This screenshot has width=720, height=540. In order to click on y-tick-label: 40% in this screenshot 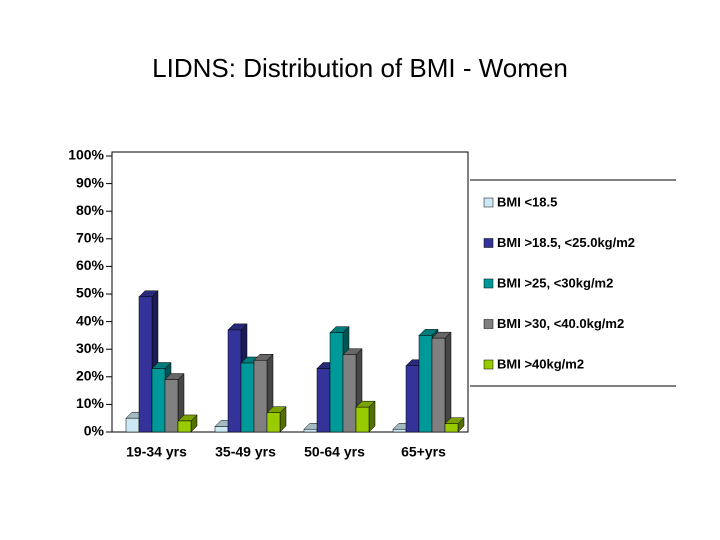, I will do `click(90, 320)`.